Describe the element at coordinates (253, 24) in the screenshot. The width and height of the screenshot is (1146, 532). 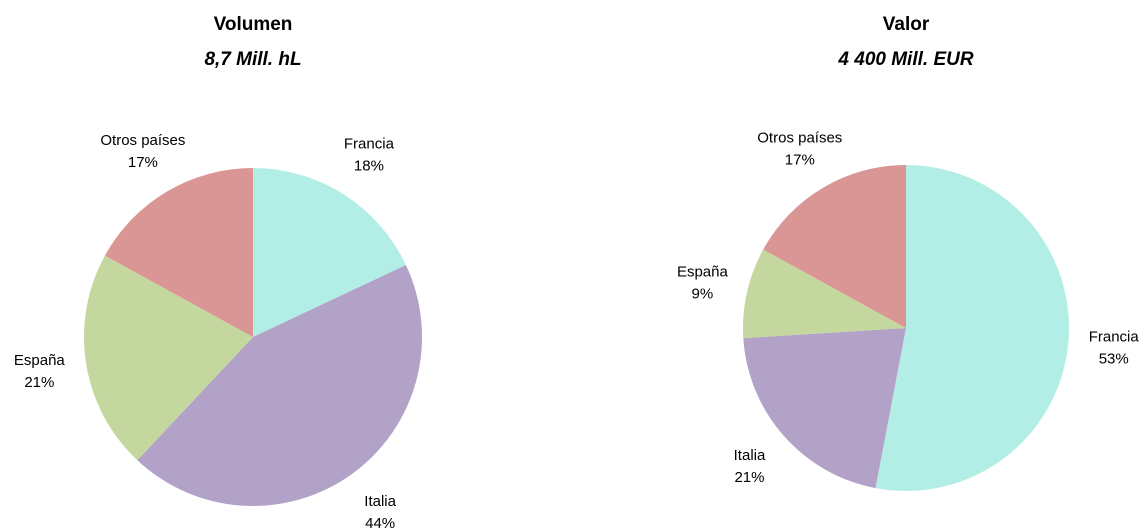
I see `chart-title: Volumen` at that location.